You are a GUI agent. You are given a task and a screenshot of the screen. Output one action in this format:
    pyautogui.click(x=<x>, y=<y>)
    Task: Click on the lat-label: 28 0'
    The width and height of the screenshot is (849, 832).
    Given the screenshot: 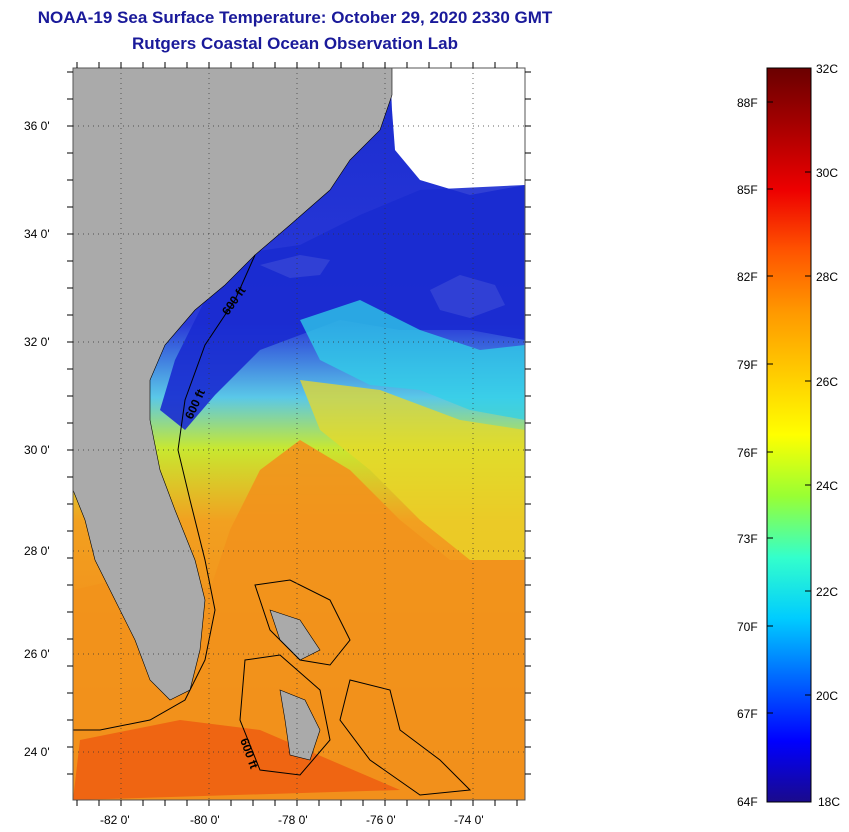 What is the action you would take?
    pyautogui.click(x=37, y=551)
    